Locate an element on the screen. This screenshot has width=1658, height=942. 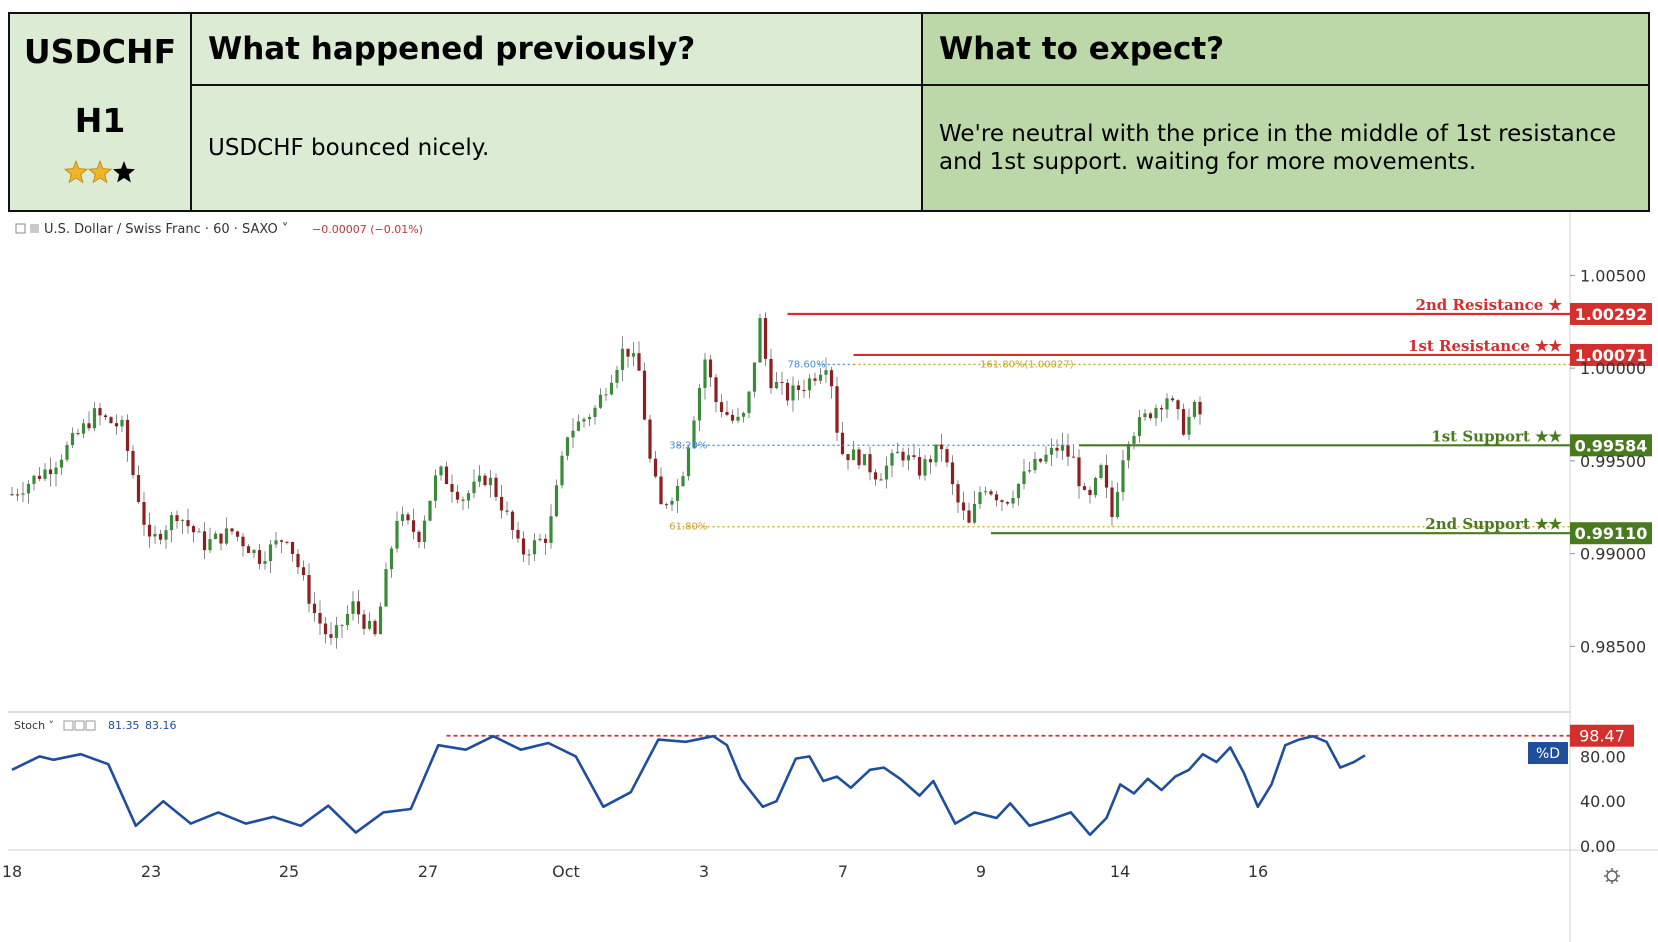
settings-gear-icon is located at coordinates (1612, 876).